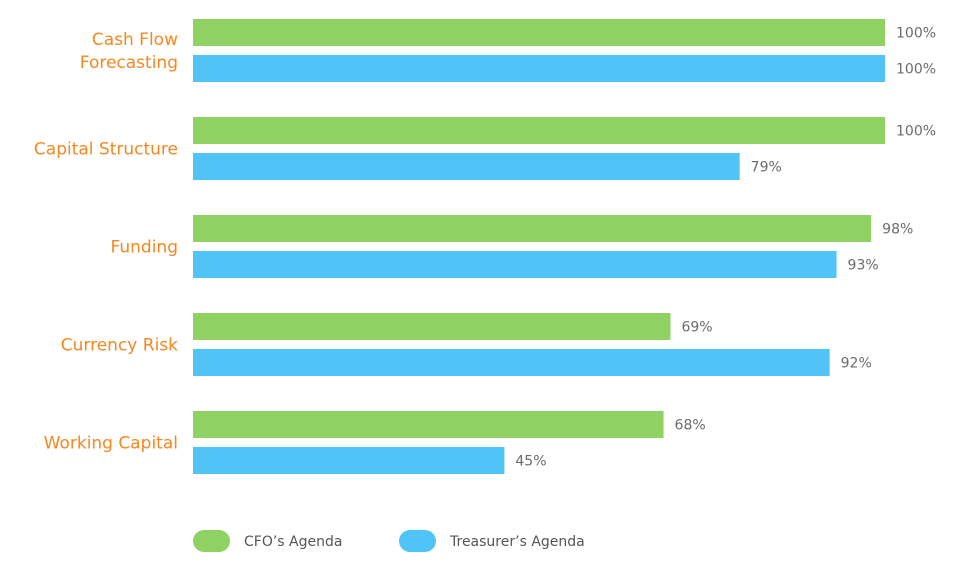 The width and height of the screenshot is (967, 566). What do you see at coordinates (696, 328) in the screenshot?
I see `value-label: 69%` at bounding box center [696, 328].